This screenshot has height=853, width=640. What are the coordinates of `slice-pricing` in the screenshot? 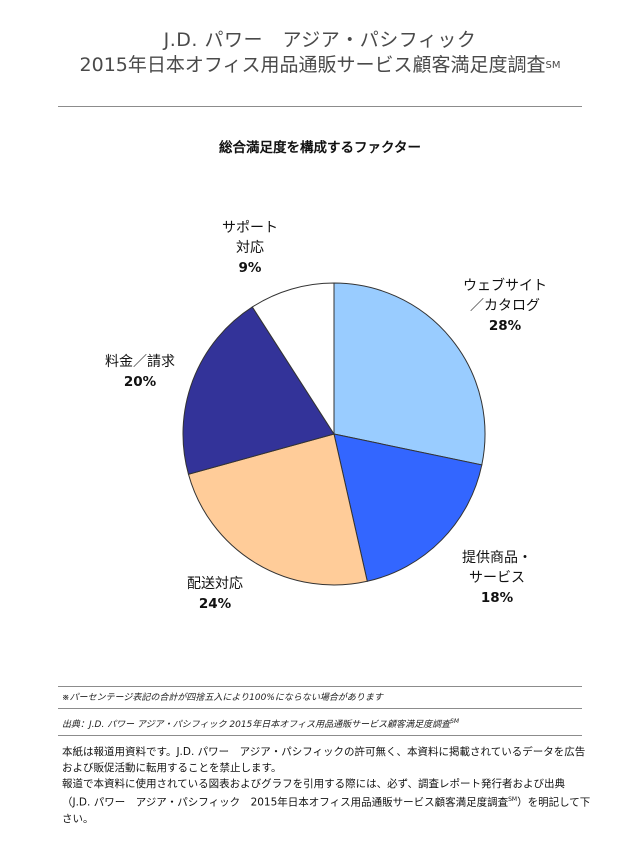 It's located at (258, 390).